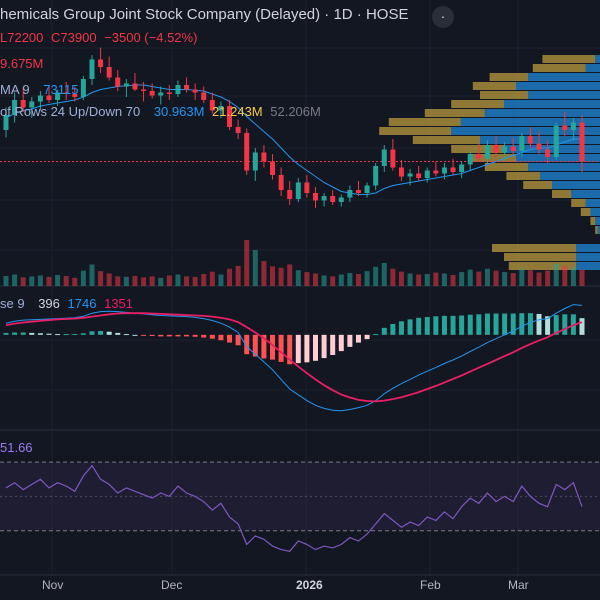 Image resolution: width=600 pixels, height=600 pixels. What do you see at coordinates (237, 111) in the screenshot?
I see `vp-down-value: 21.243M` at bounding box center [237, 111].